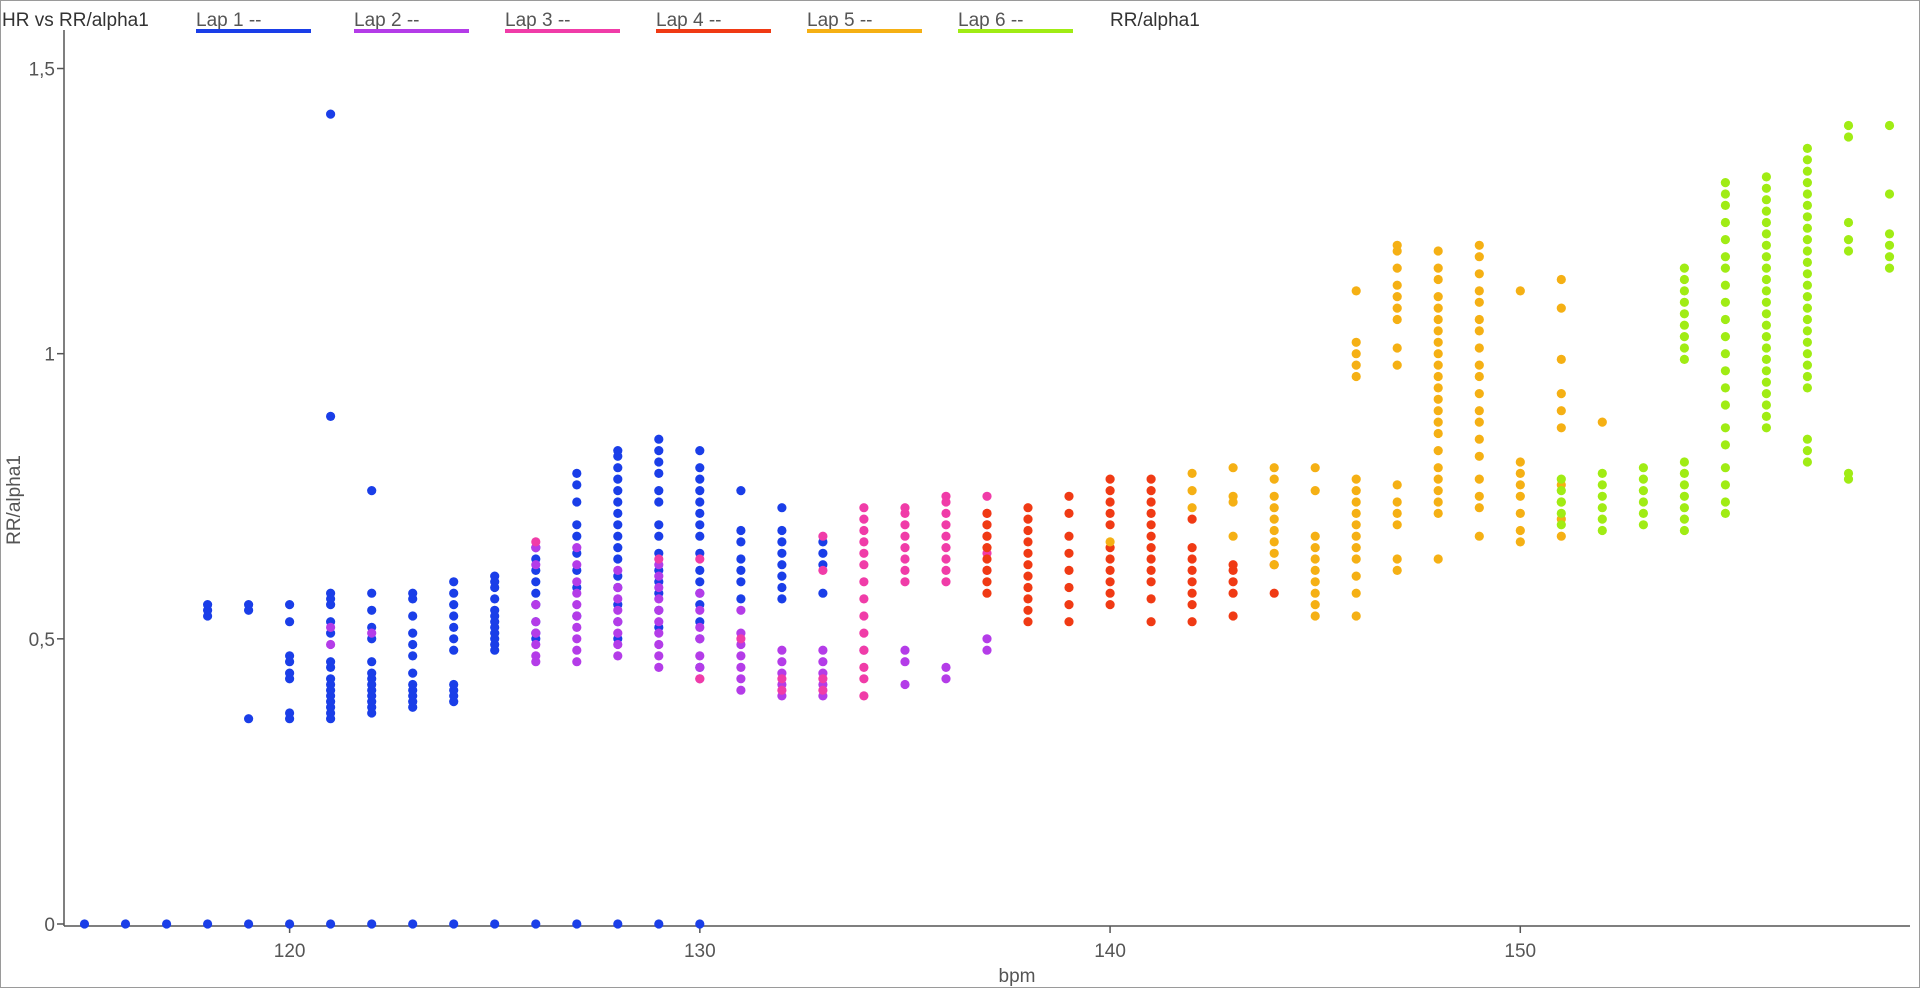 Image resolution: width=1920 pixels, height=988 pixels. I want to click on legend-item-lap-5: Lap 5 --, so click(840, 20).